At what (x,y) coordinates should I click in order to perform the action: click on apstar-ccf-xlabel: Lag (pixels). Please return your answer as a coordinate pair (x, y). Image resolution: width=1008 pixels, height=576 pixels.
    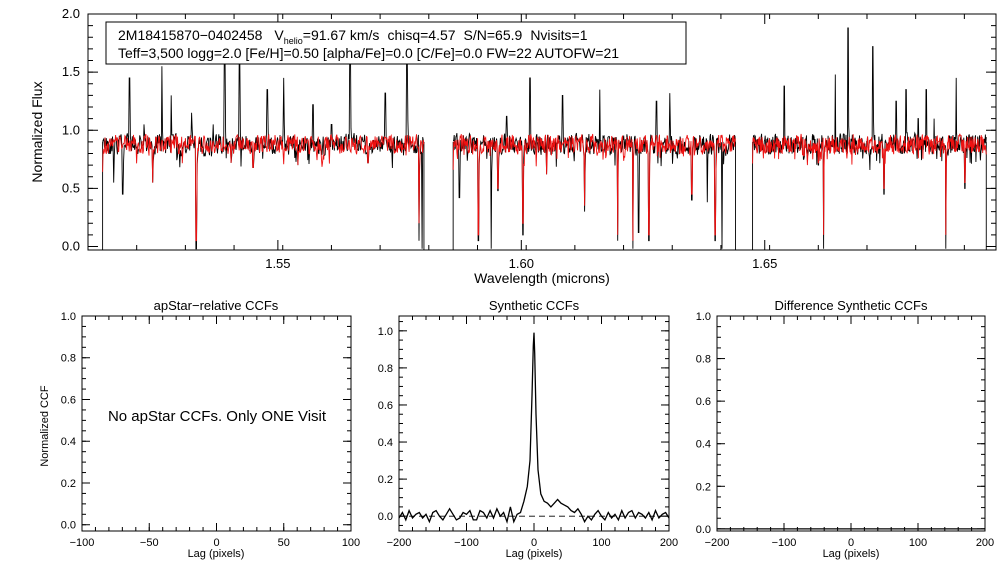
    Looking at the image, I should click on (216, 554).